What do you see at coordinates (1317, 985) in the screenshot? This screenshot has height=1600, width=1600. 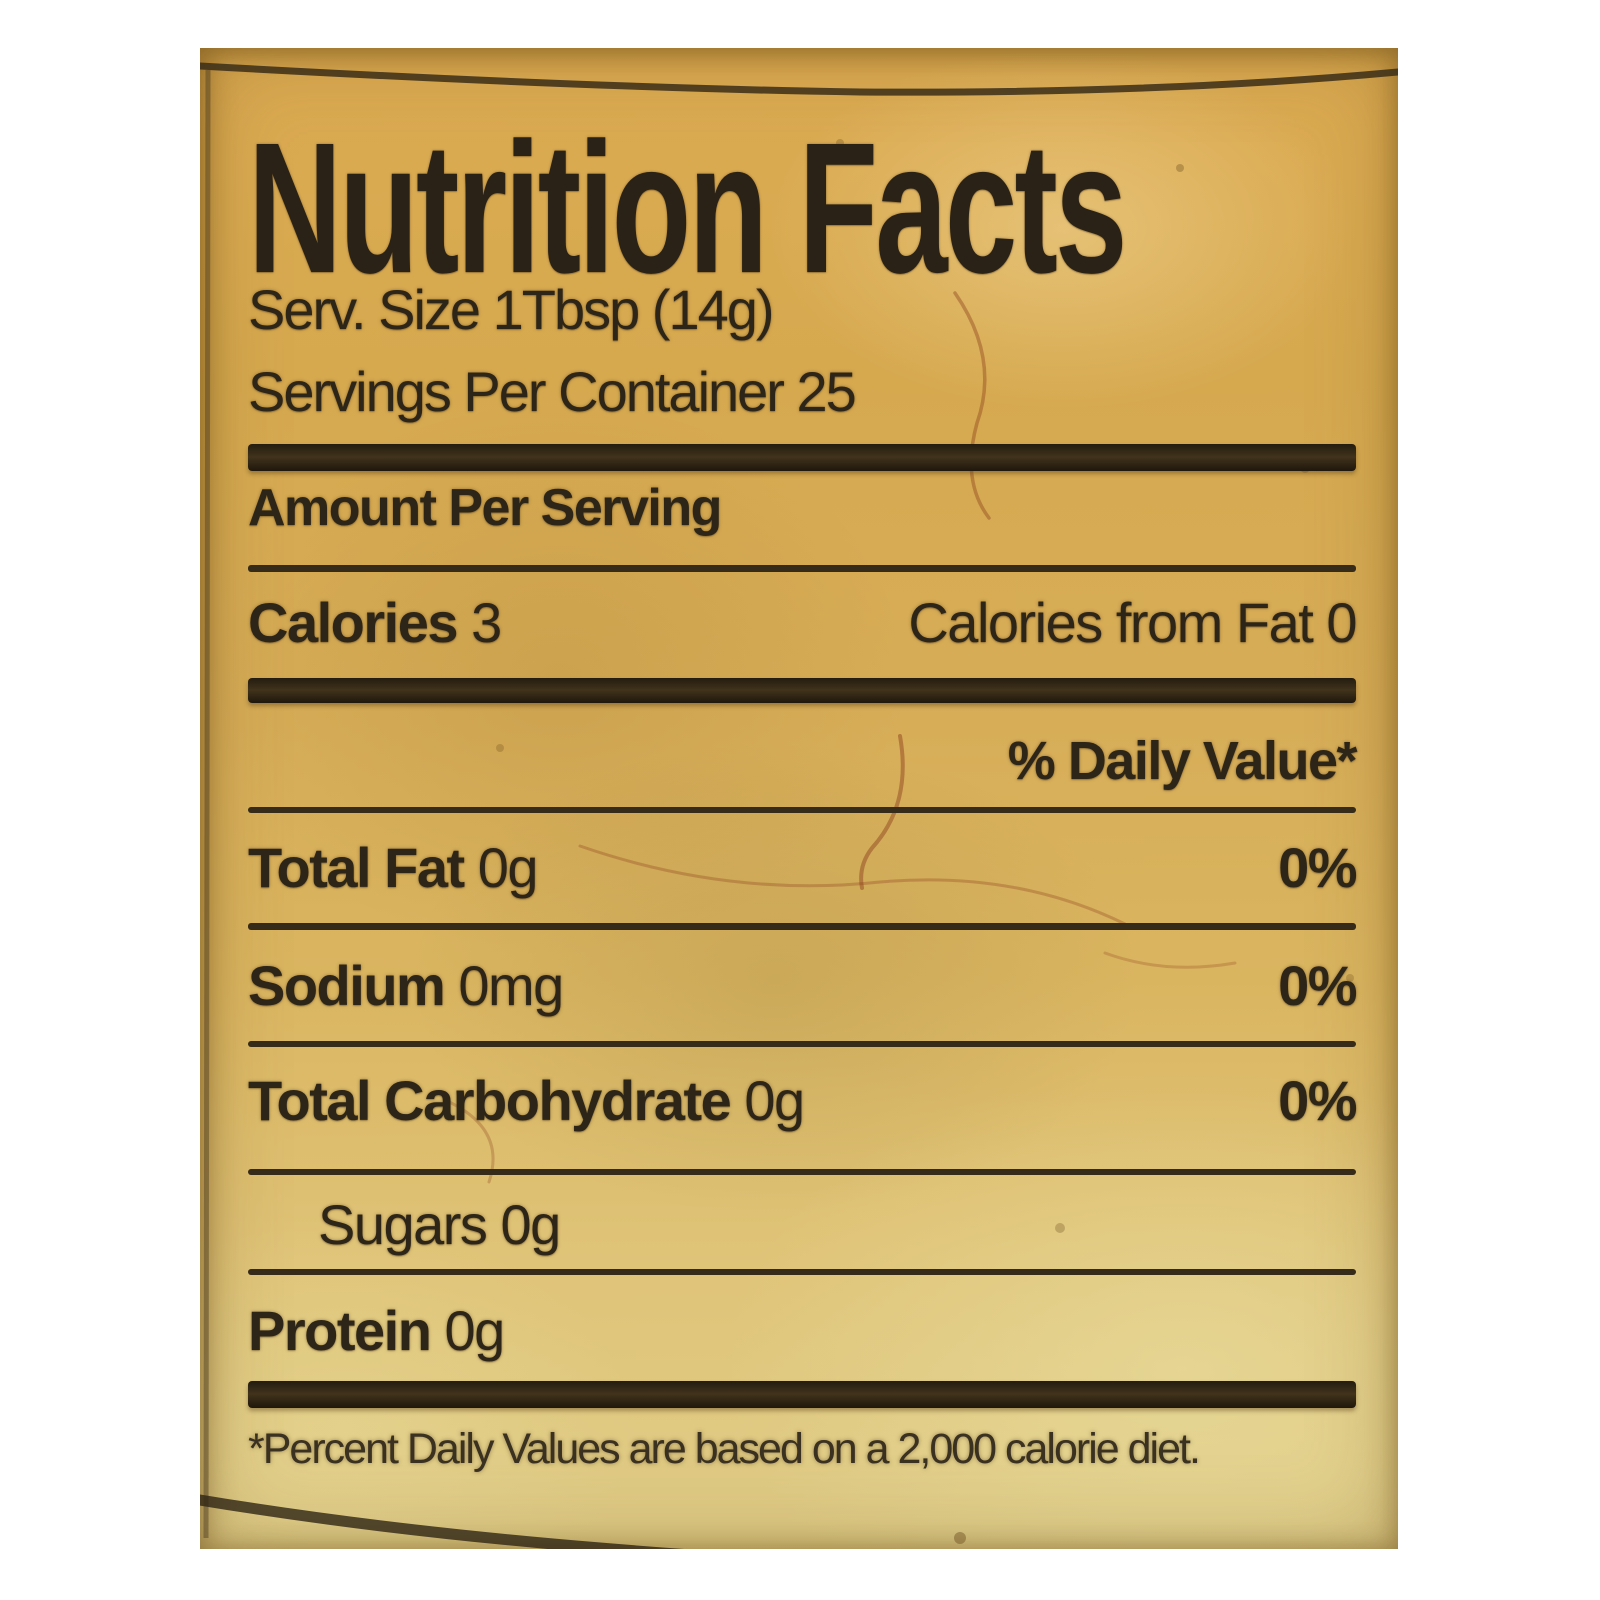 I see `sodium-daily-value: 0%` at bounding box center [1317, 985].